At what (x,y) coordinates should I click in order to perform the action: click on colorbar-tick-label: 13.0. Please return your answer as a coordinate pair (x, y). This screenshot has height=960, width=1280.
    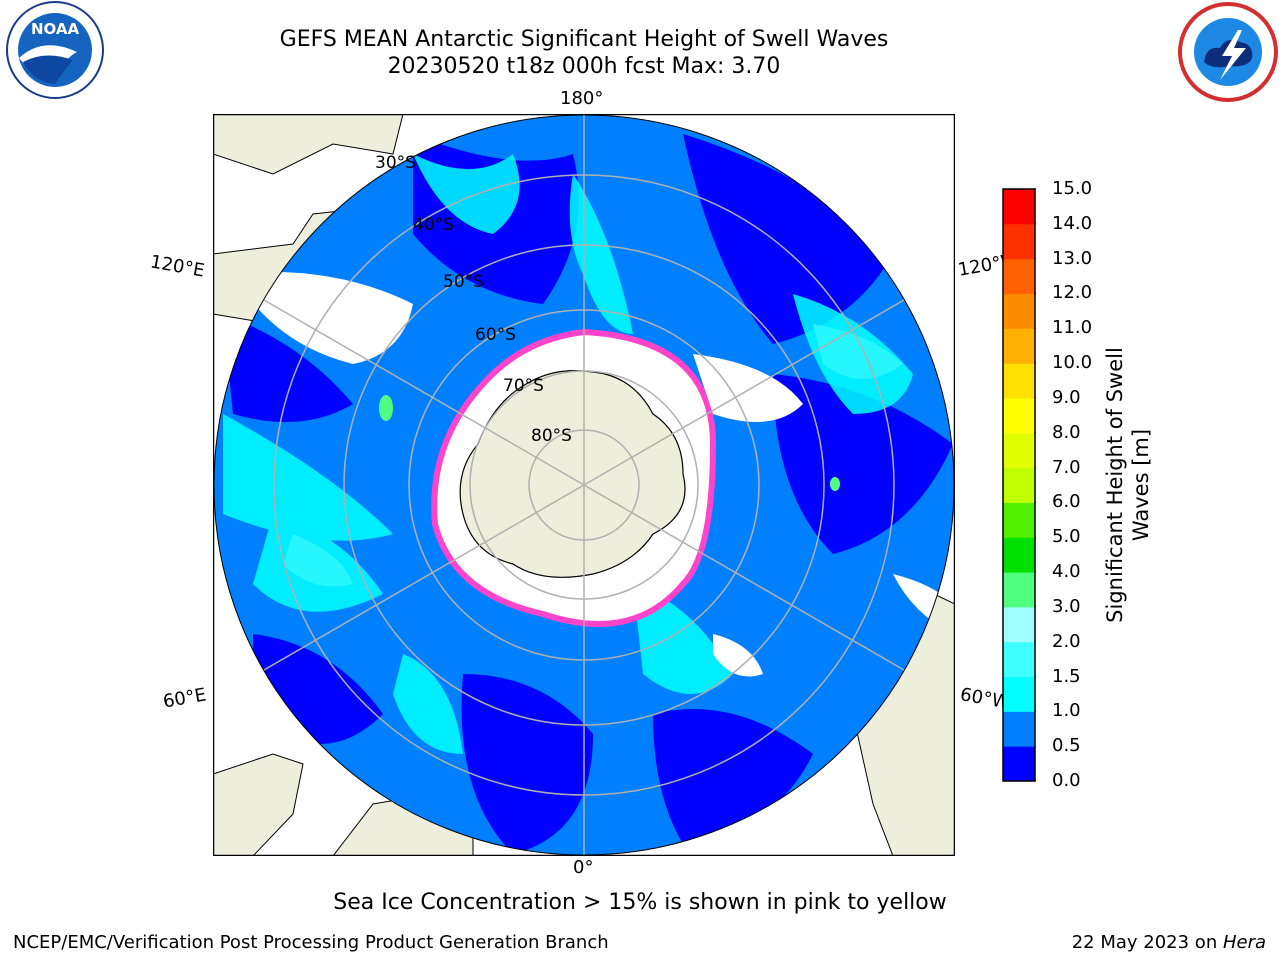
    Looking at the image, I should click on (1072, 258).